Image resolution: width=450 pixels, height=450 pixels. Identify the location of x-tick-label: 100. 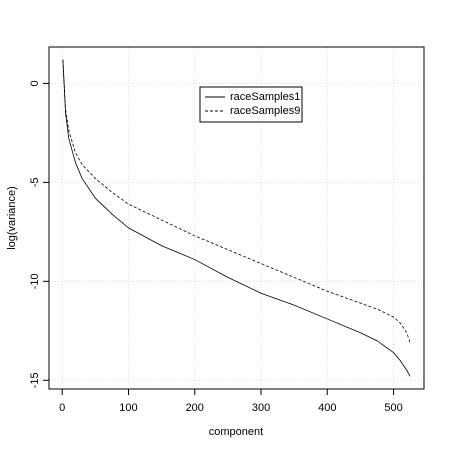
(128, 408).